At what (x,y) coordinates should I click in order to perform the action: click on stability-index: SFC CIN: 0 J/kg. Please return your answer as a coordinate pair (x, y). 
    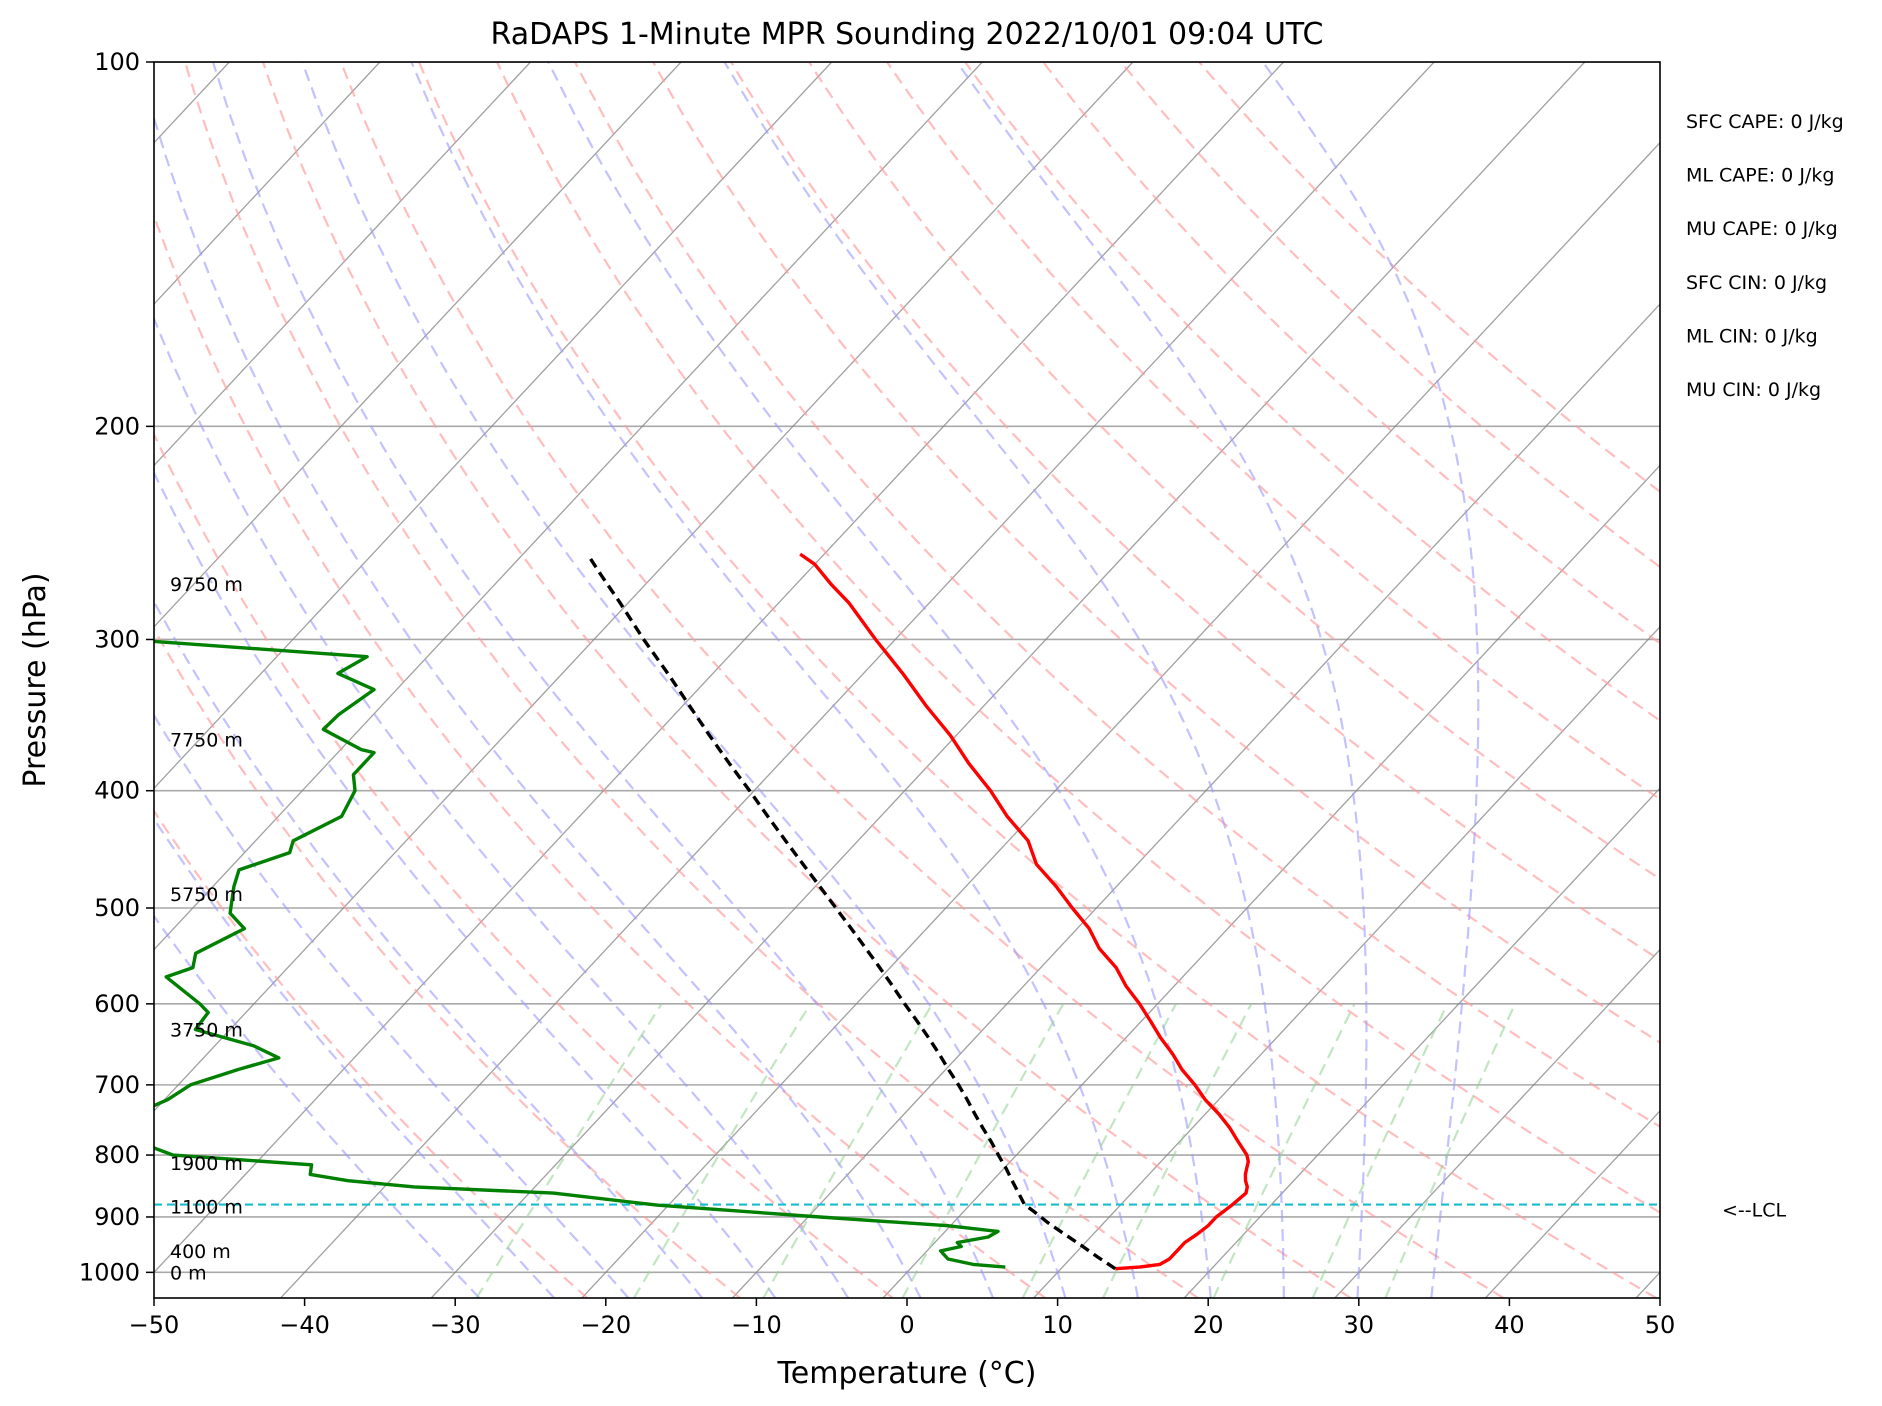
    Looking at the image, I should click on (1756, 283).